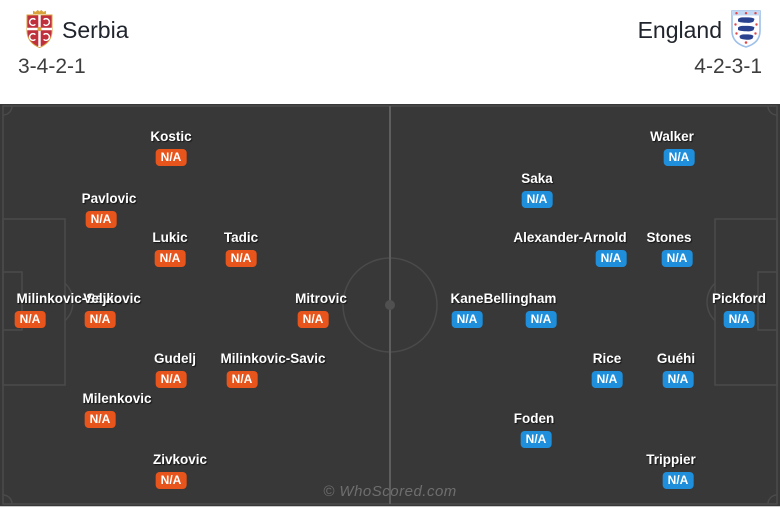  I want to click on player-name: Bellingham, so click(520, 298).